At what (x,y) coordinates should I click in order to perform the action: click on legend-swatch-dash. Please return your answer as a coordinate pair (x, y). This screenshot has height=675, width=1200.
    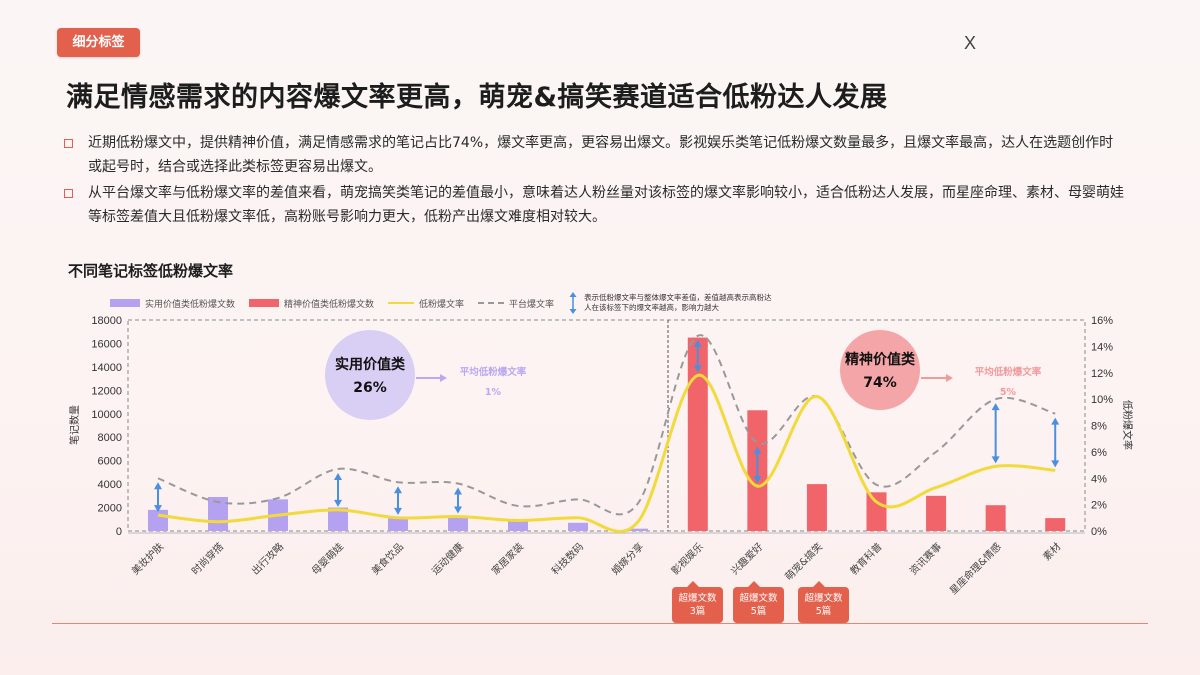
    Looking at the image, I should click on (491, 303).